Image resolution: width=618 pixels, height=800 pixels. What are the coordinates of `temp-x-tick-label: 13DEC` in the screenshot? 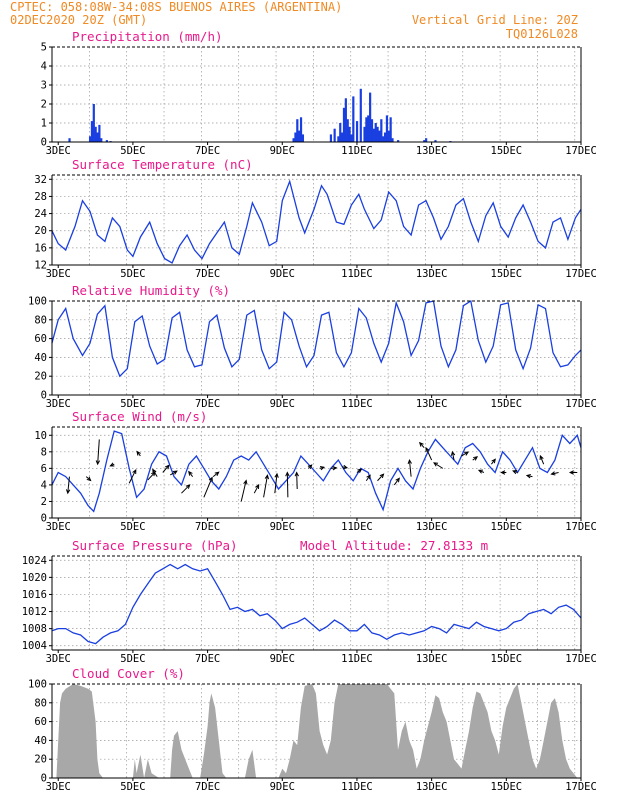 It's located at (432, 274).